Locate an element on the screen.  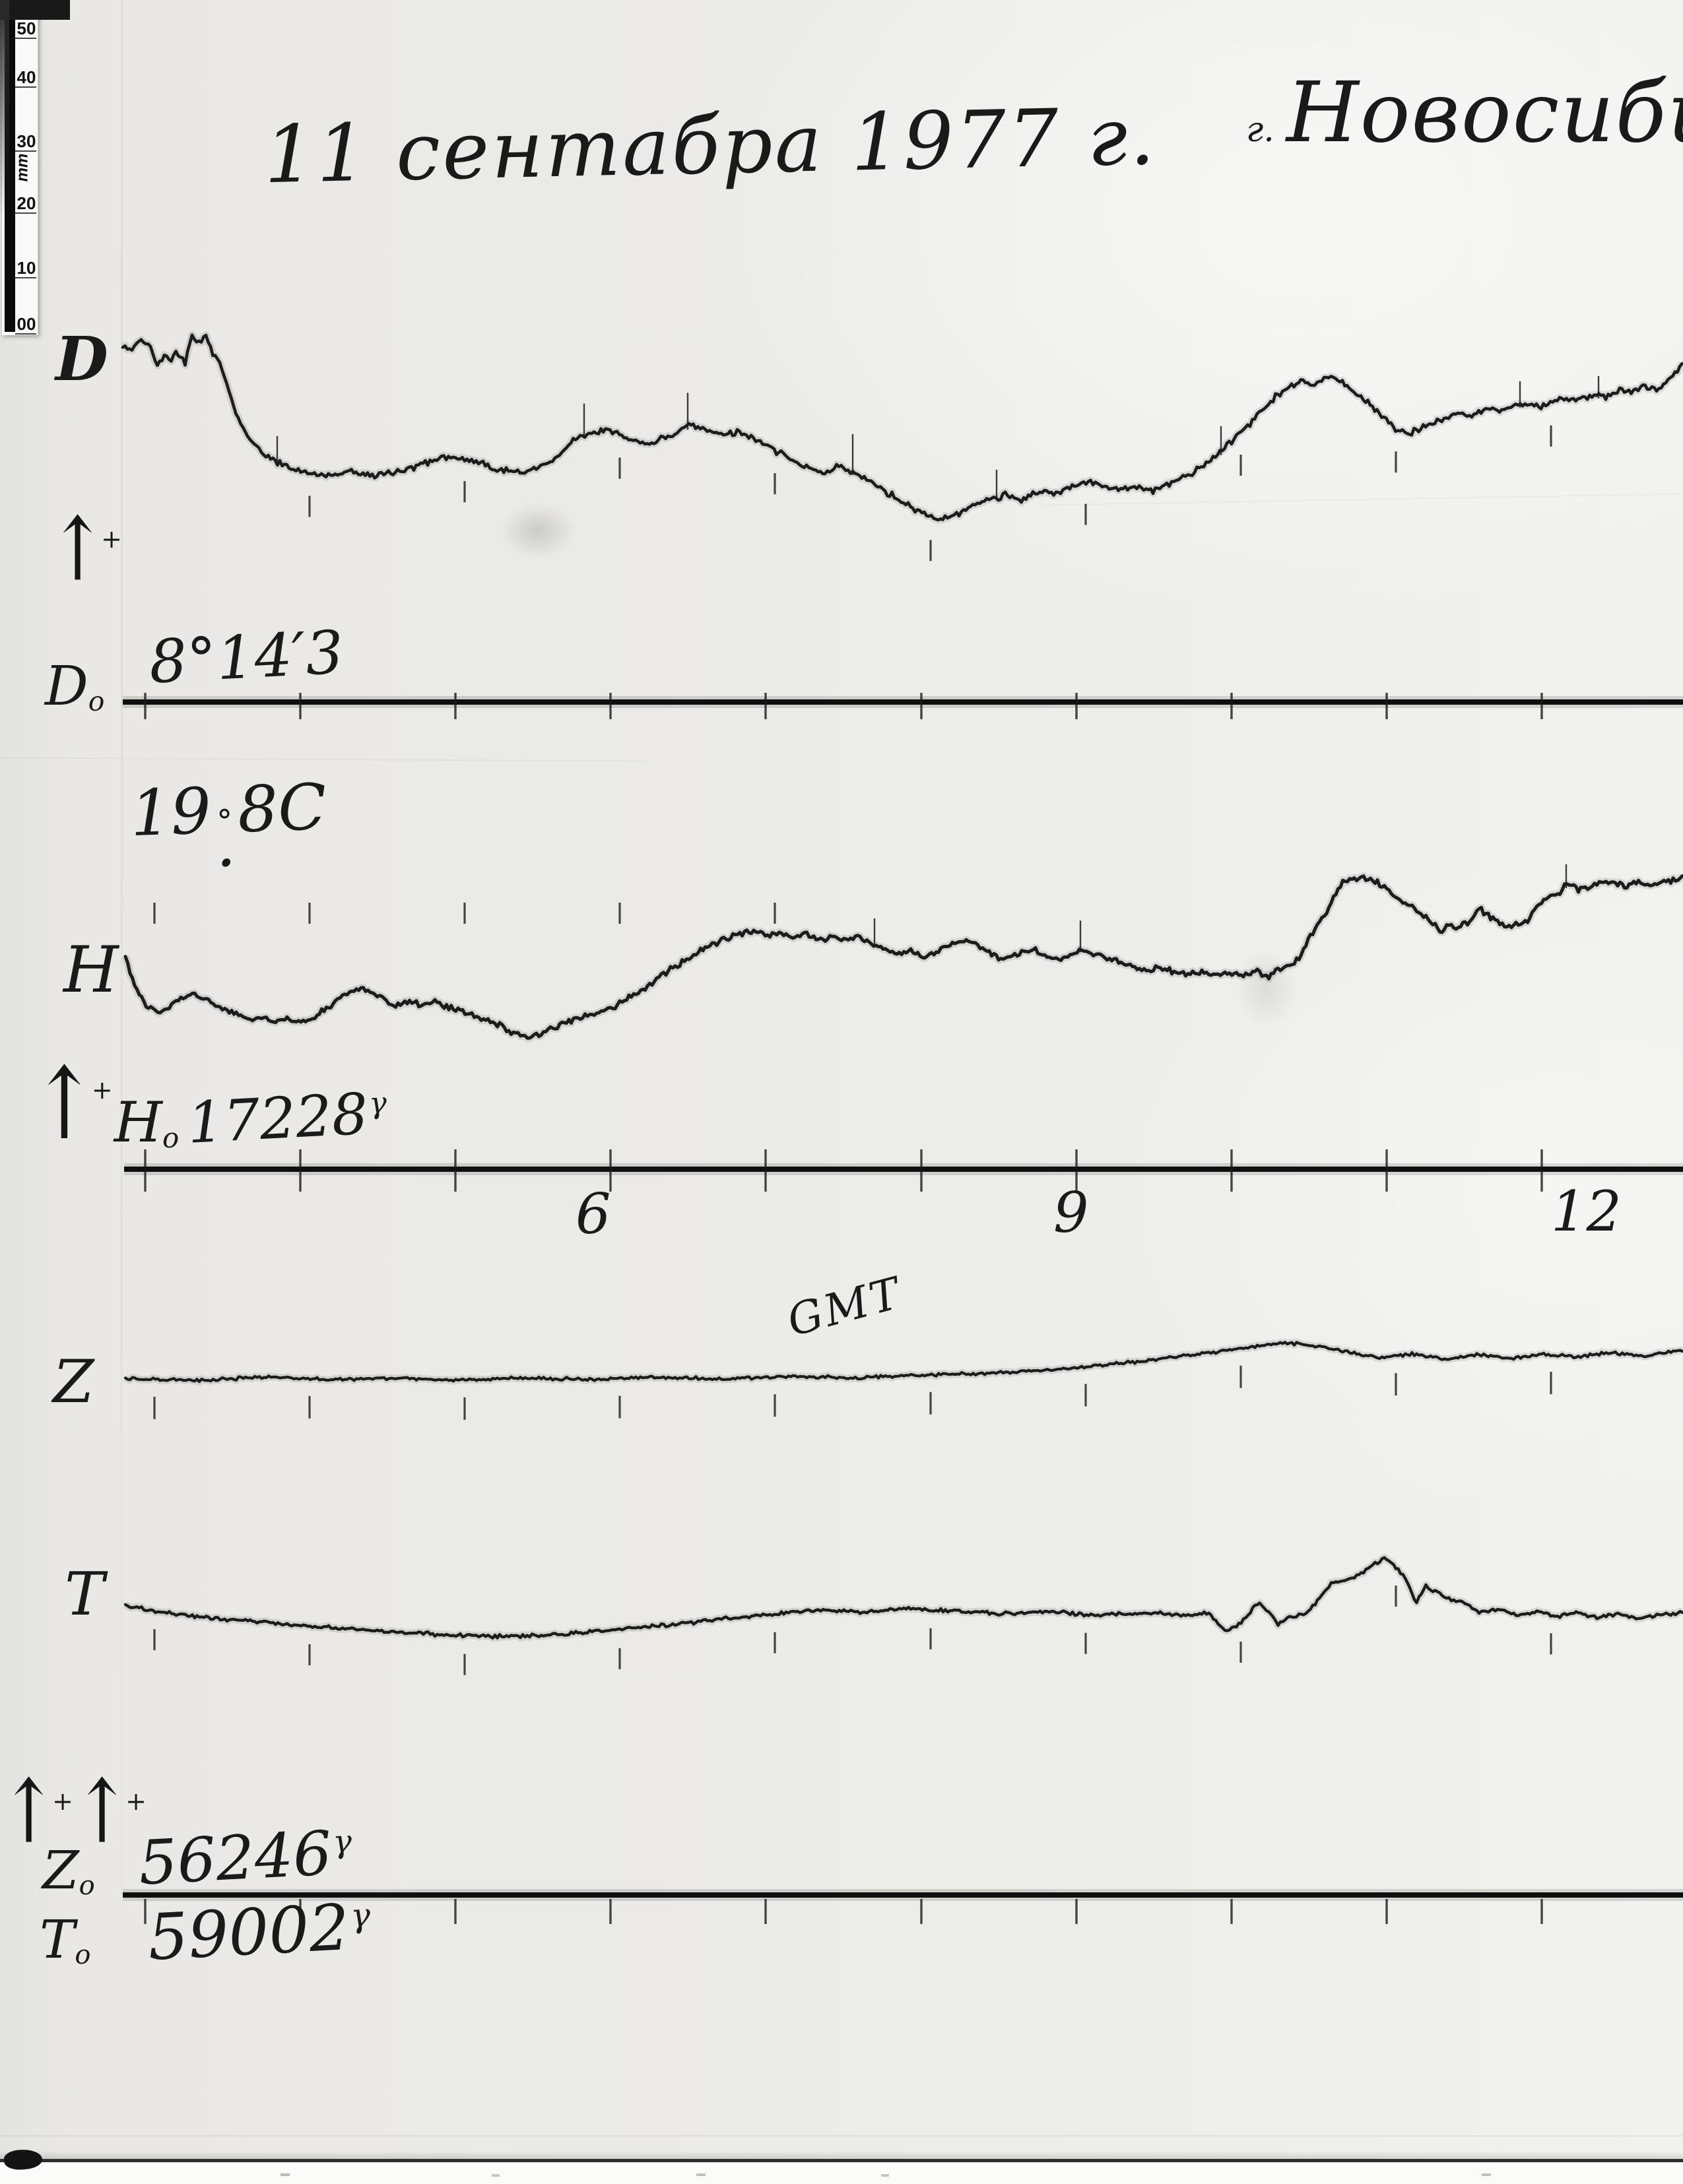
temperature-frac: 8C is located at coordinates (282, 808).